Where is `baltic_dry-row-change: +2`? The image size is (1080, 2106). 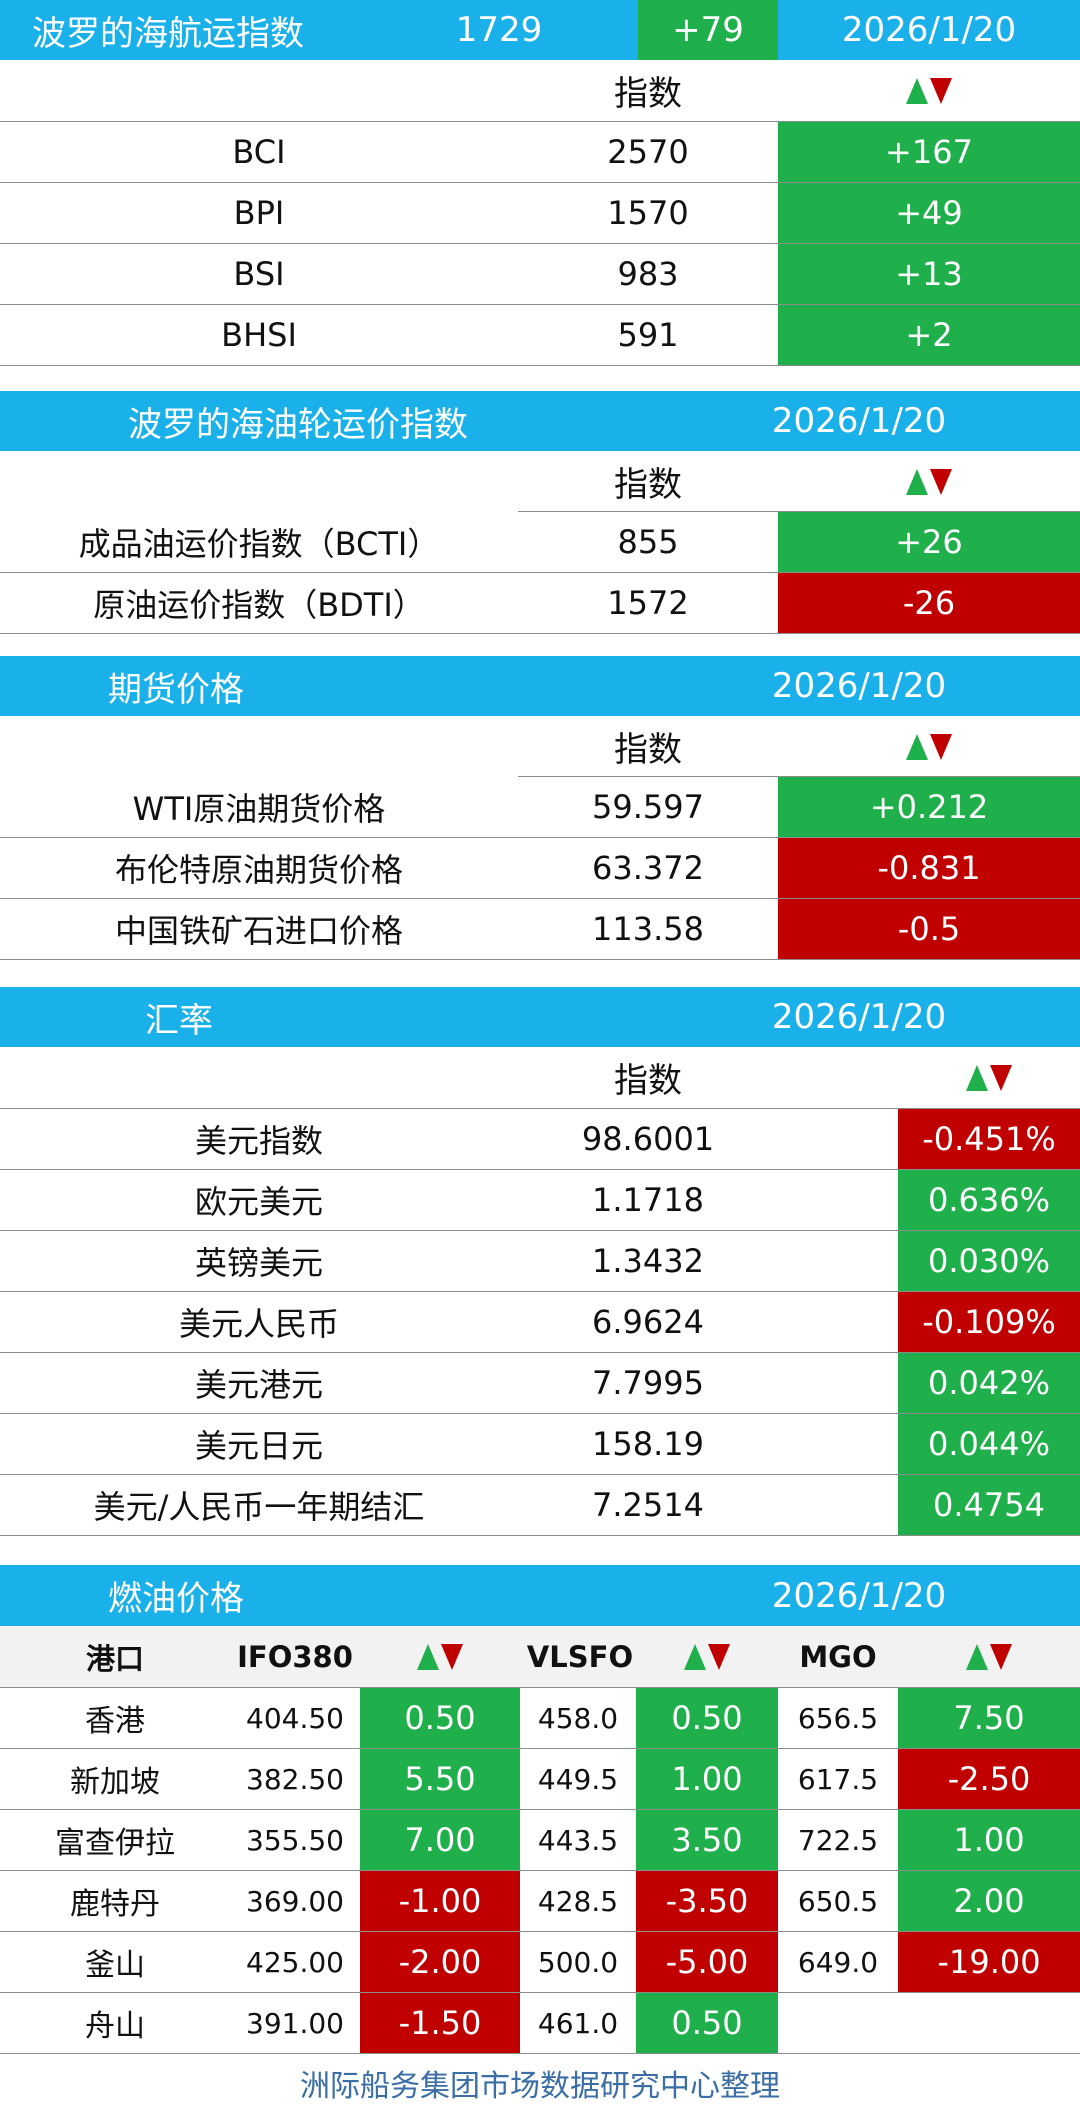 baltic_dry-row-change: +2 is located at coordinates (929, 335).